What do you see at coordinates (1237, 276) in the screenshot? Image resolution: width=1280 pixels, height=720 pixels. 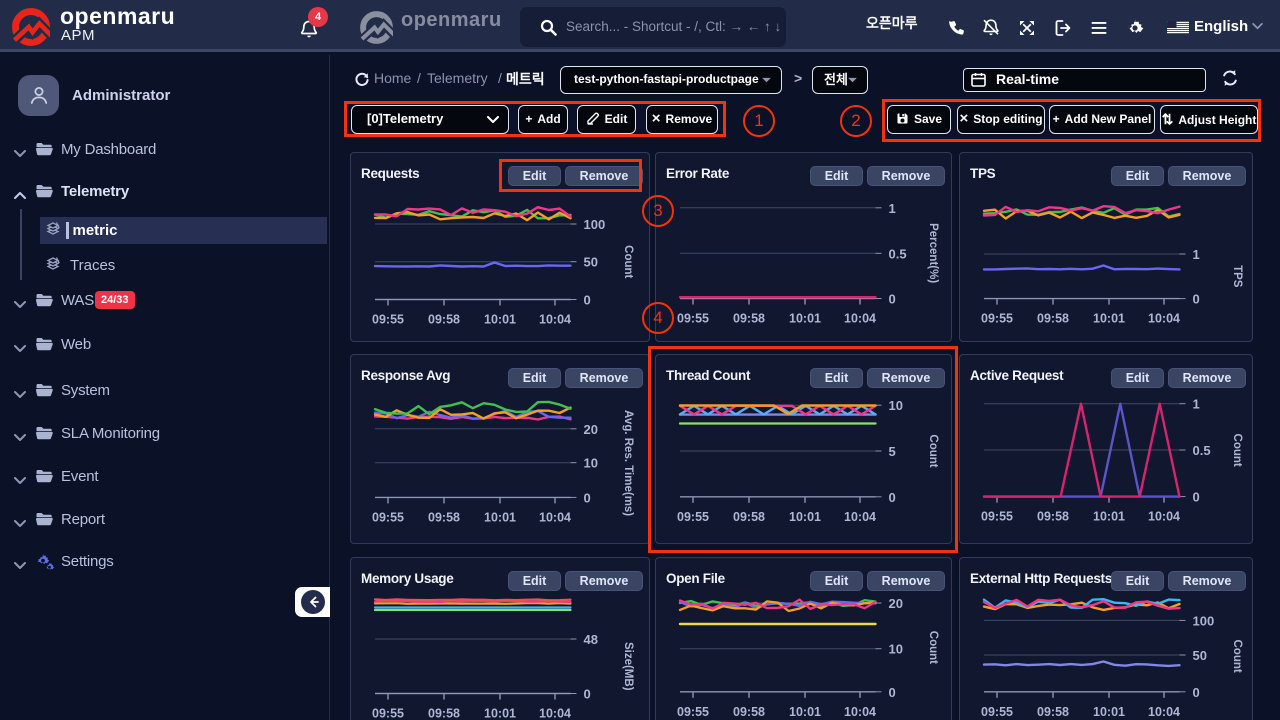 I see `svg-text: TPS` at bounding box center [1237, 276].